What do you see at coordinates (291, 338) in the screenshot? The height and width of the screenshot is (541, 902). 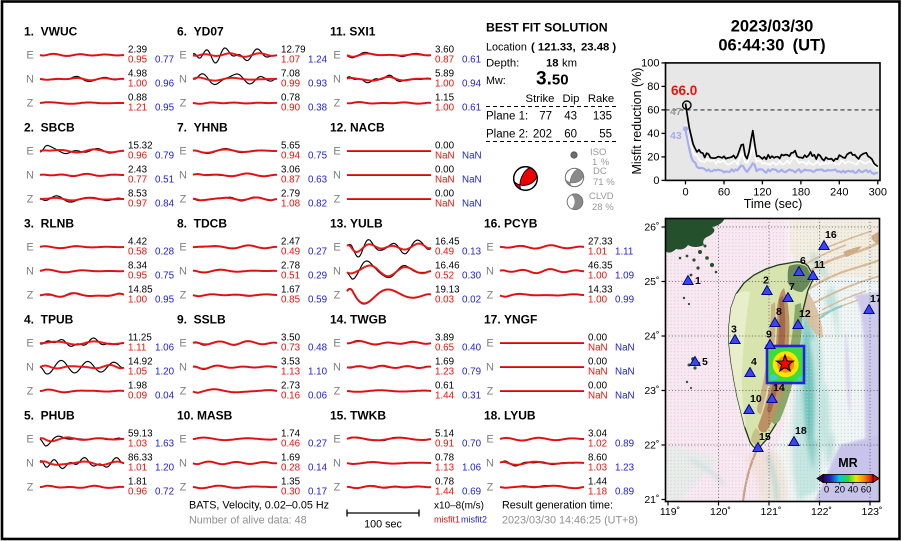 I see `svg-text: 3.50` at bounding box center [291, 338].